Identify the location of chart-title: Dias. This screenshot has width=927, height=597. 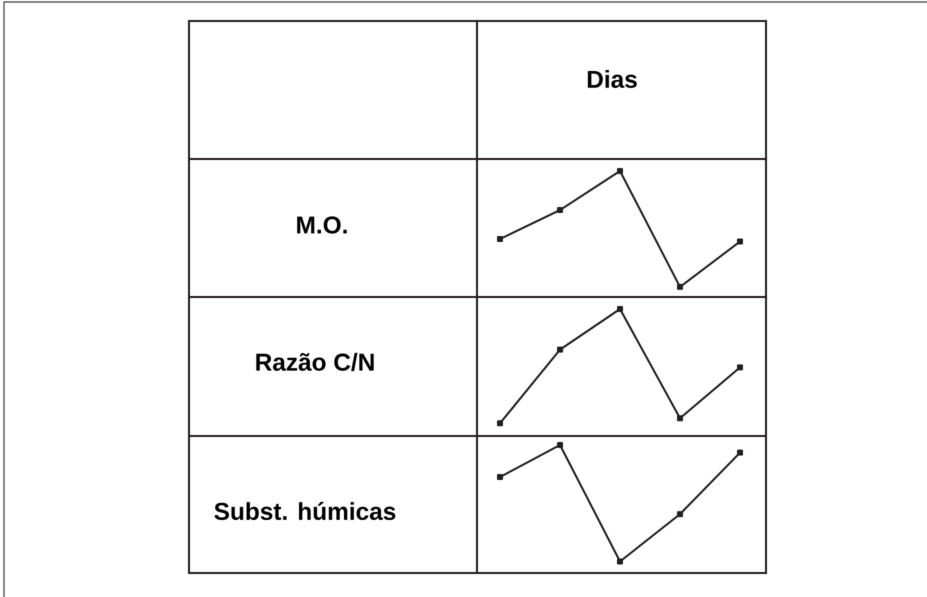
(612, 79).